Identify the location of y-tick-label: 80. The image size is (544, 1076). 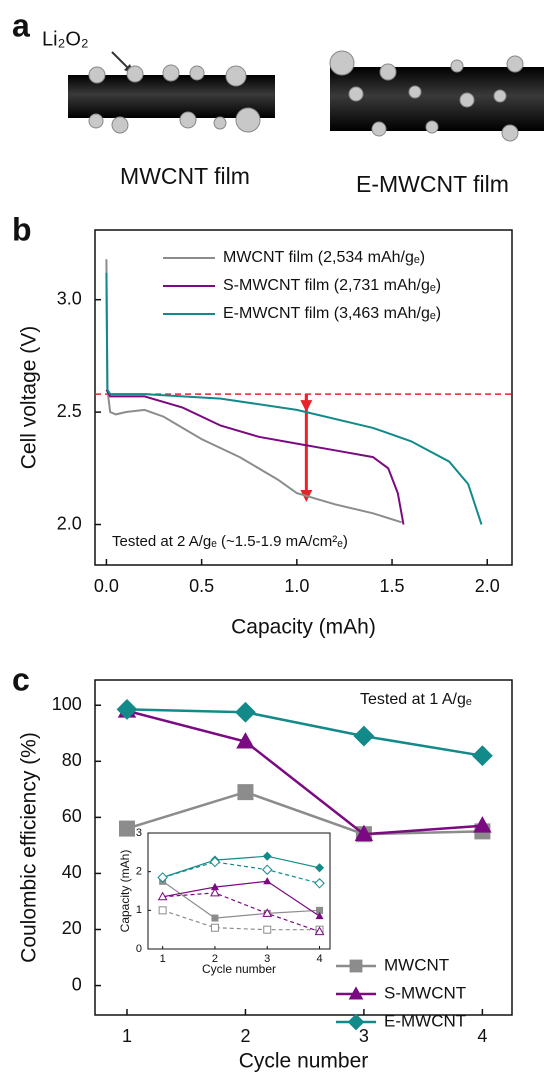
(72, 760).